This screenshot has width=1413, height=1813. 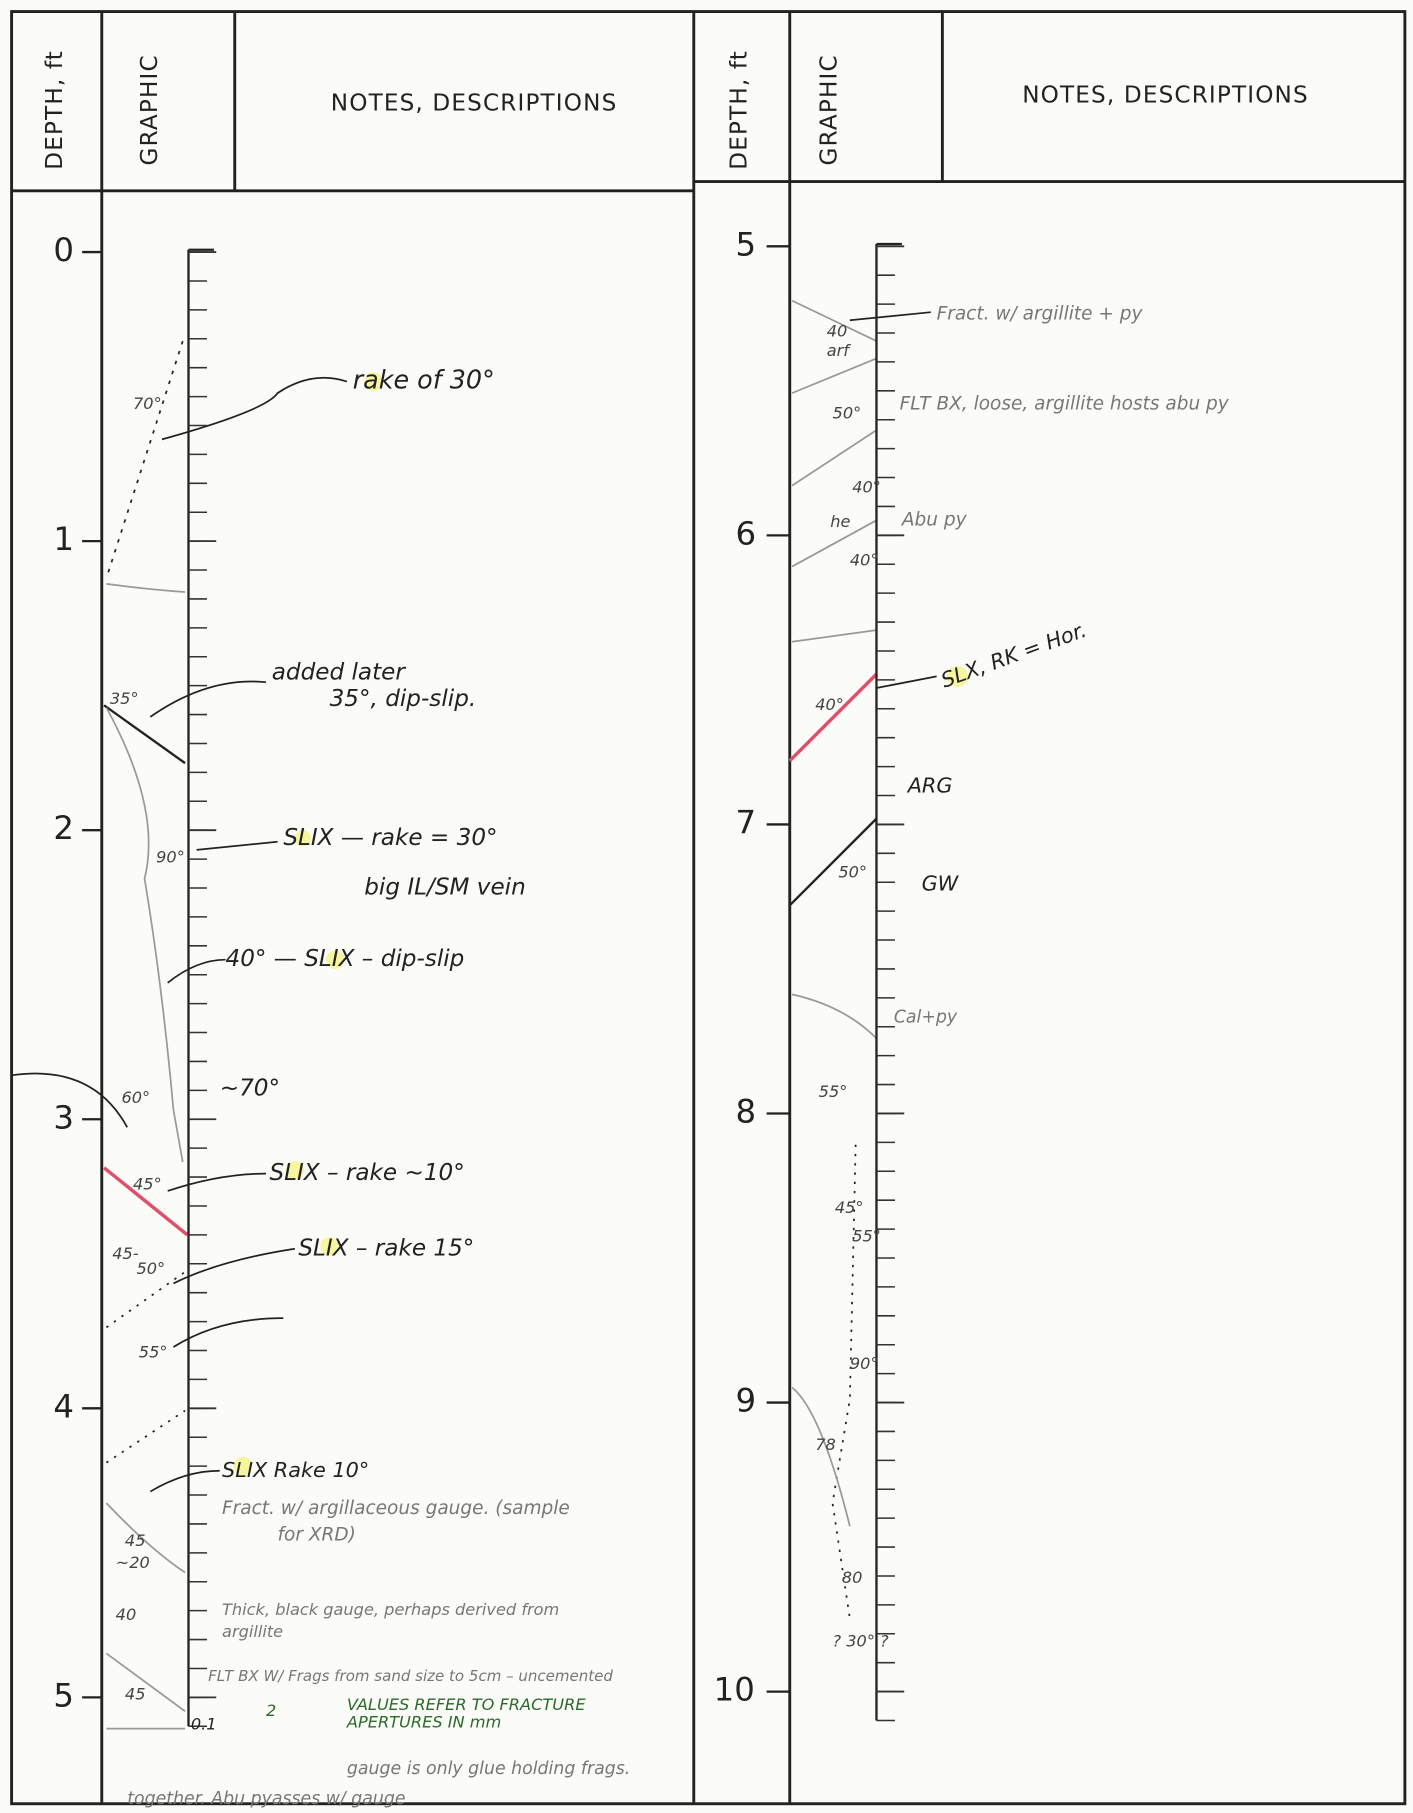 What do you see at coordinates (252, 1631) in the screenshot?
I see `note: argillite` at bounding box center [252, 1631].